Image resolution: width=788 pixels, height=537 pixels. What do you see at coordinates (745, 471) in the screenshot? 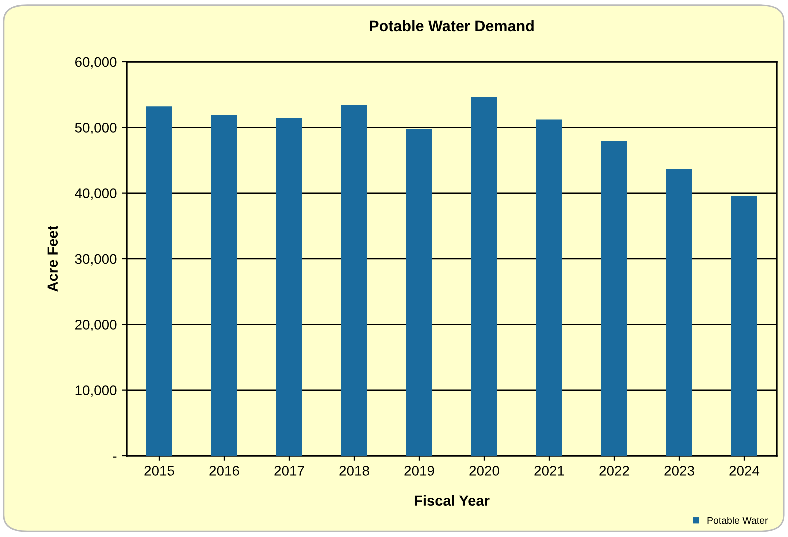
I see `x-tick-label: 2024` at bounding box center [745, 471].